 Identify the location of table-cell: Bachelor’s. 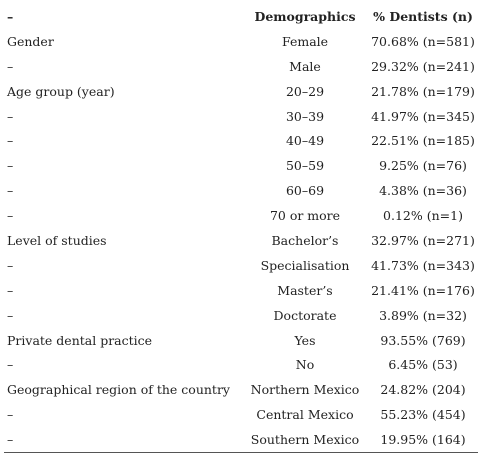
(305, 240).